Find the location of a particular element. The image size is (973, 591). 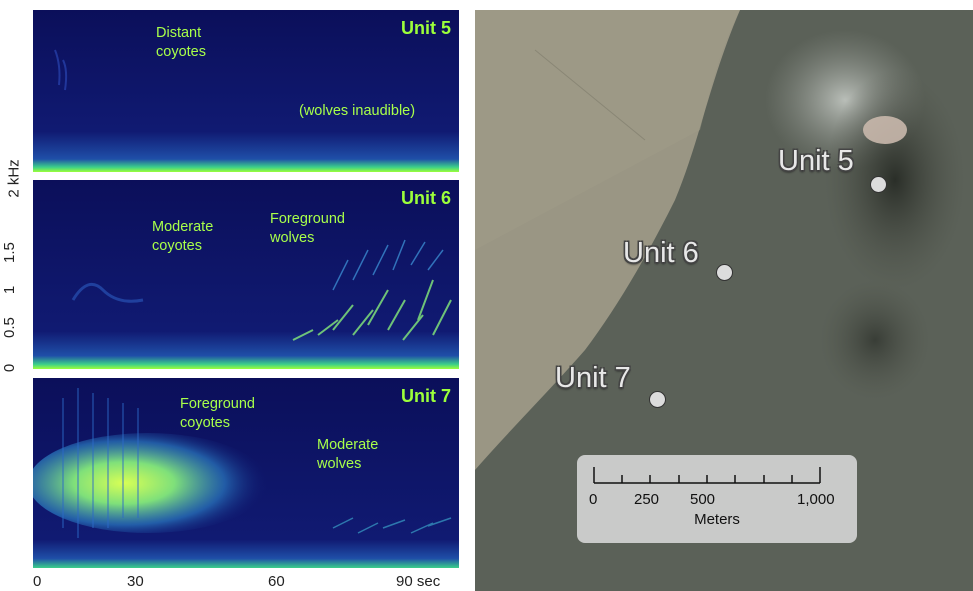

spectrogram-panel-unit-5: Unit 5 Distant coyotes (wolves inaudible) is located at coordinates (246, 91).